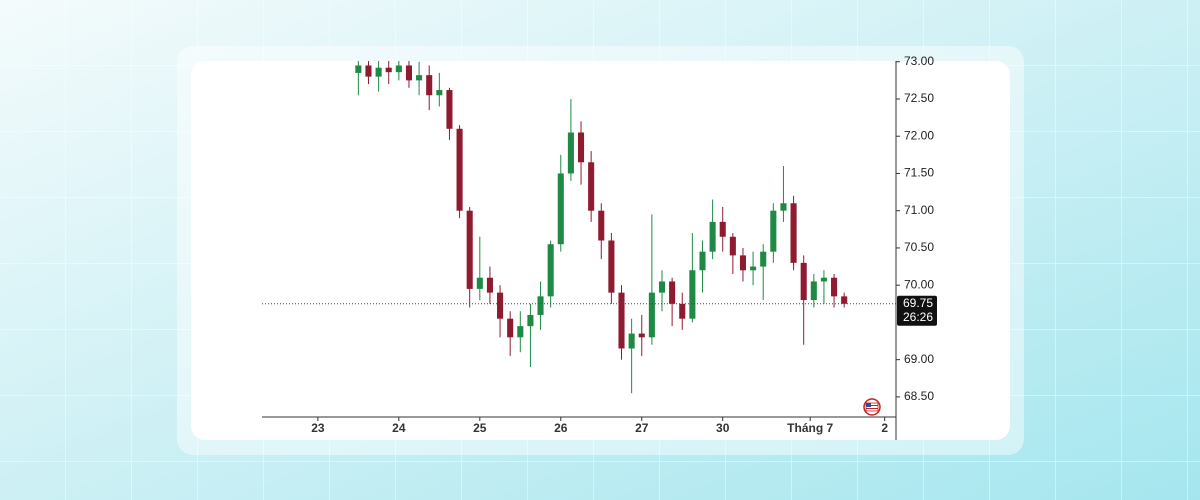  Describe the element at coordinates (918, 303) in the screenshot. I see `last-price-label: 69.75` at that location.